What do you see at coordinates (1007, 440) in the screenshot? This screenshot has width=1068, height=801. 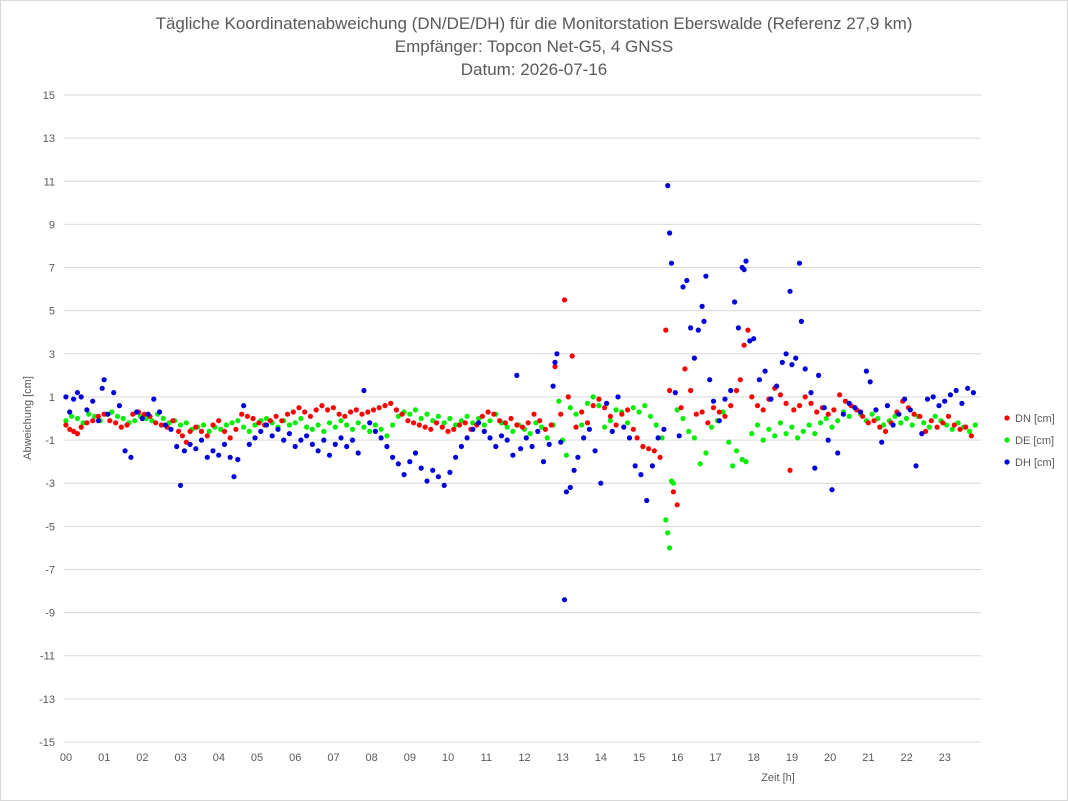 I see `legend-marker` at bounding box center [1007, 440].